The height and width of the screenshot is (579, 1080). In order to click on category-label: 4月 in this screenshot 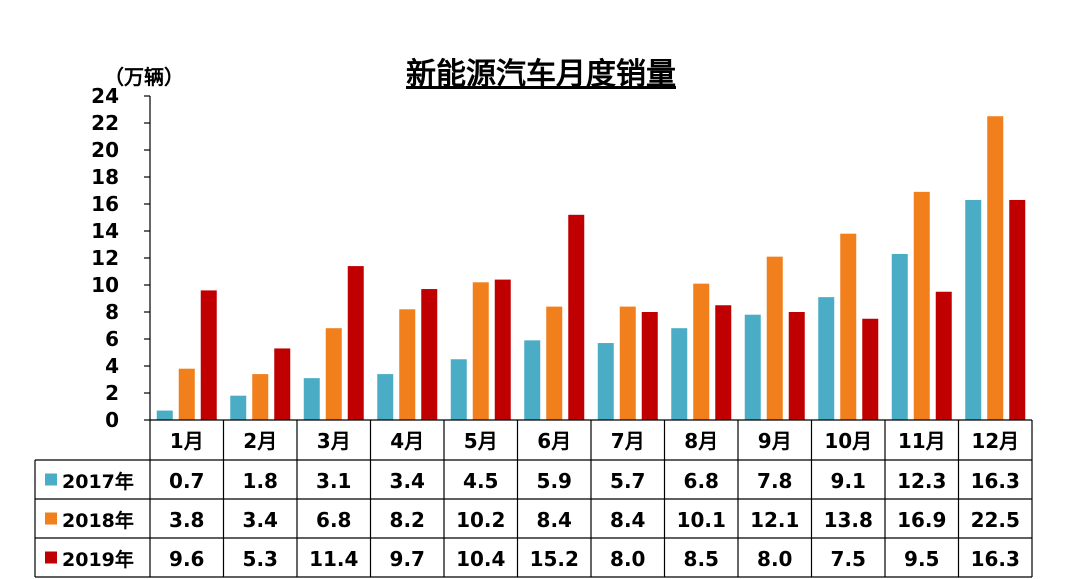, I will do `click(407, 441)`.